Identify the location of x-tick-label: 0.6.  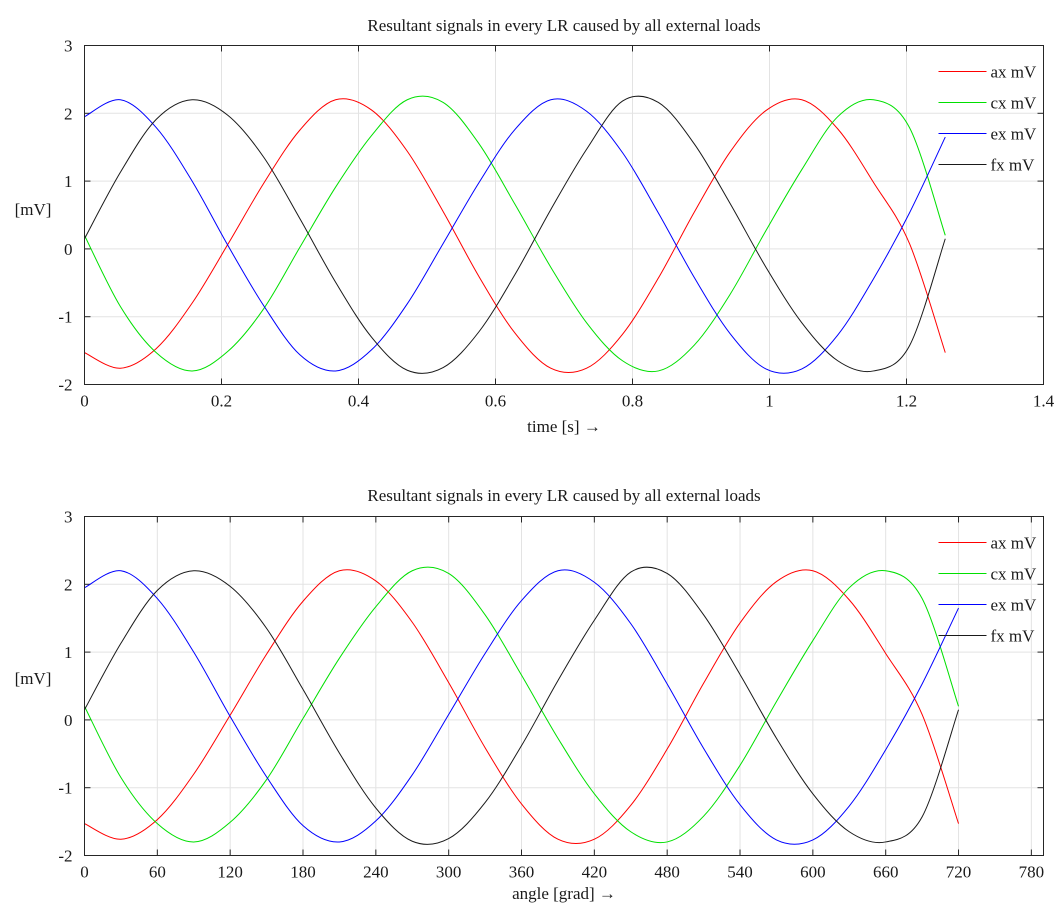
(495, 401).